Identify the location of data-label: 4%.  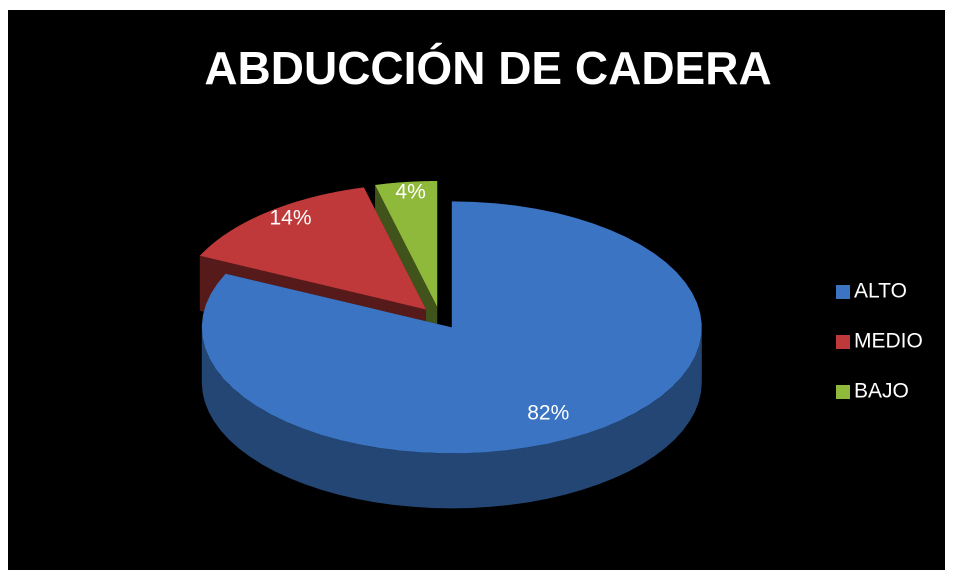
(410, 191).